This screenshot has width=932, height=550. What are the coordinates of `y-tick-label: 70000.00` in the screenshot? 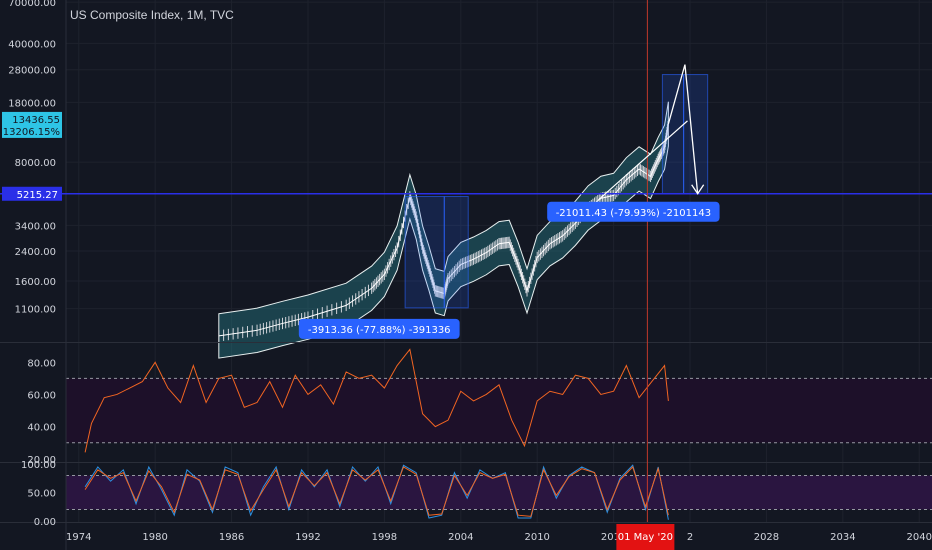 It's located at (32, 4).